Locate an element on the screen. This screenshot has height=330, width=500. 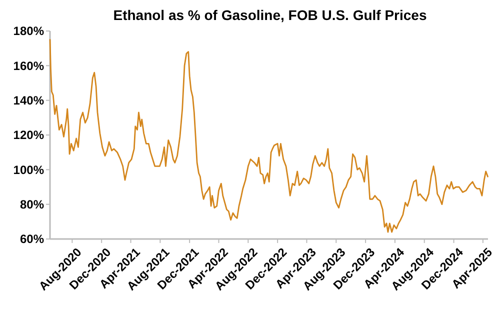
y-tick-label: 100% is located at coordinates (28, 169).